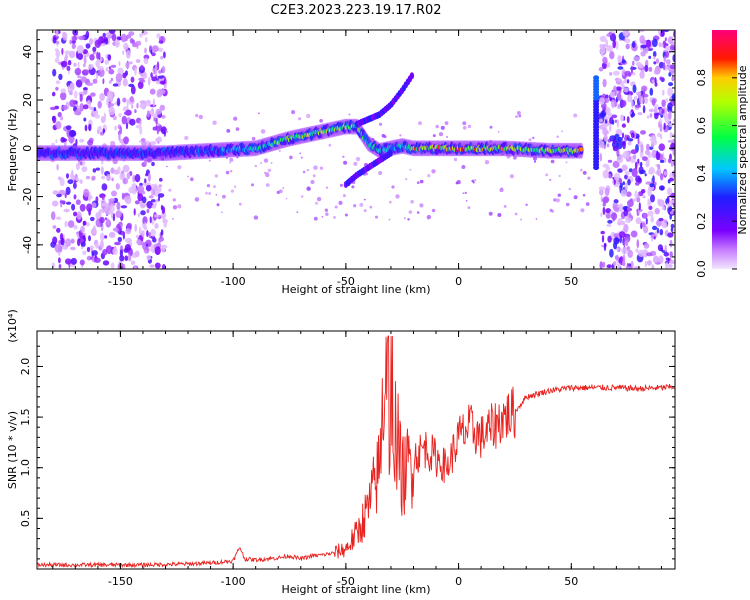 The height and width of the screenshot is (600, 750). What do you see at coordinates (701, 221) in the screenshot?
I see `colorbar-tick-label: 0.2` at bounding box center [701, 221].